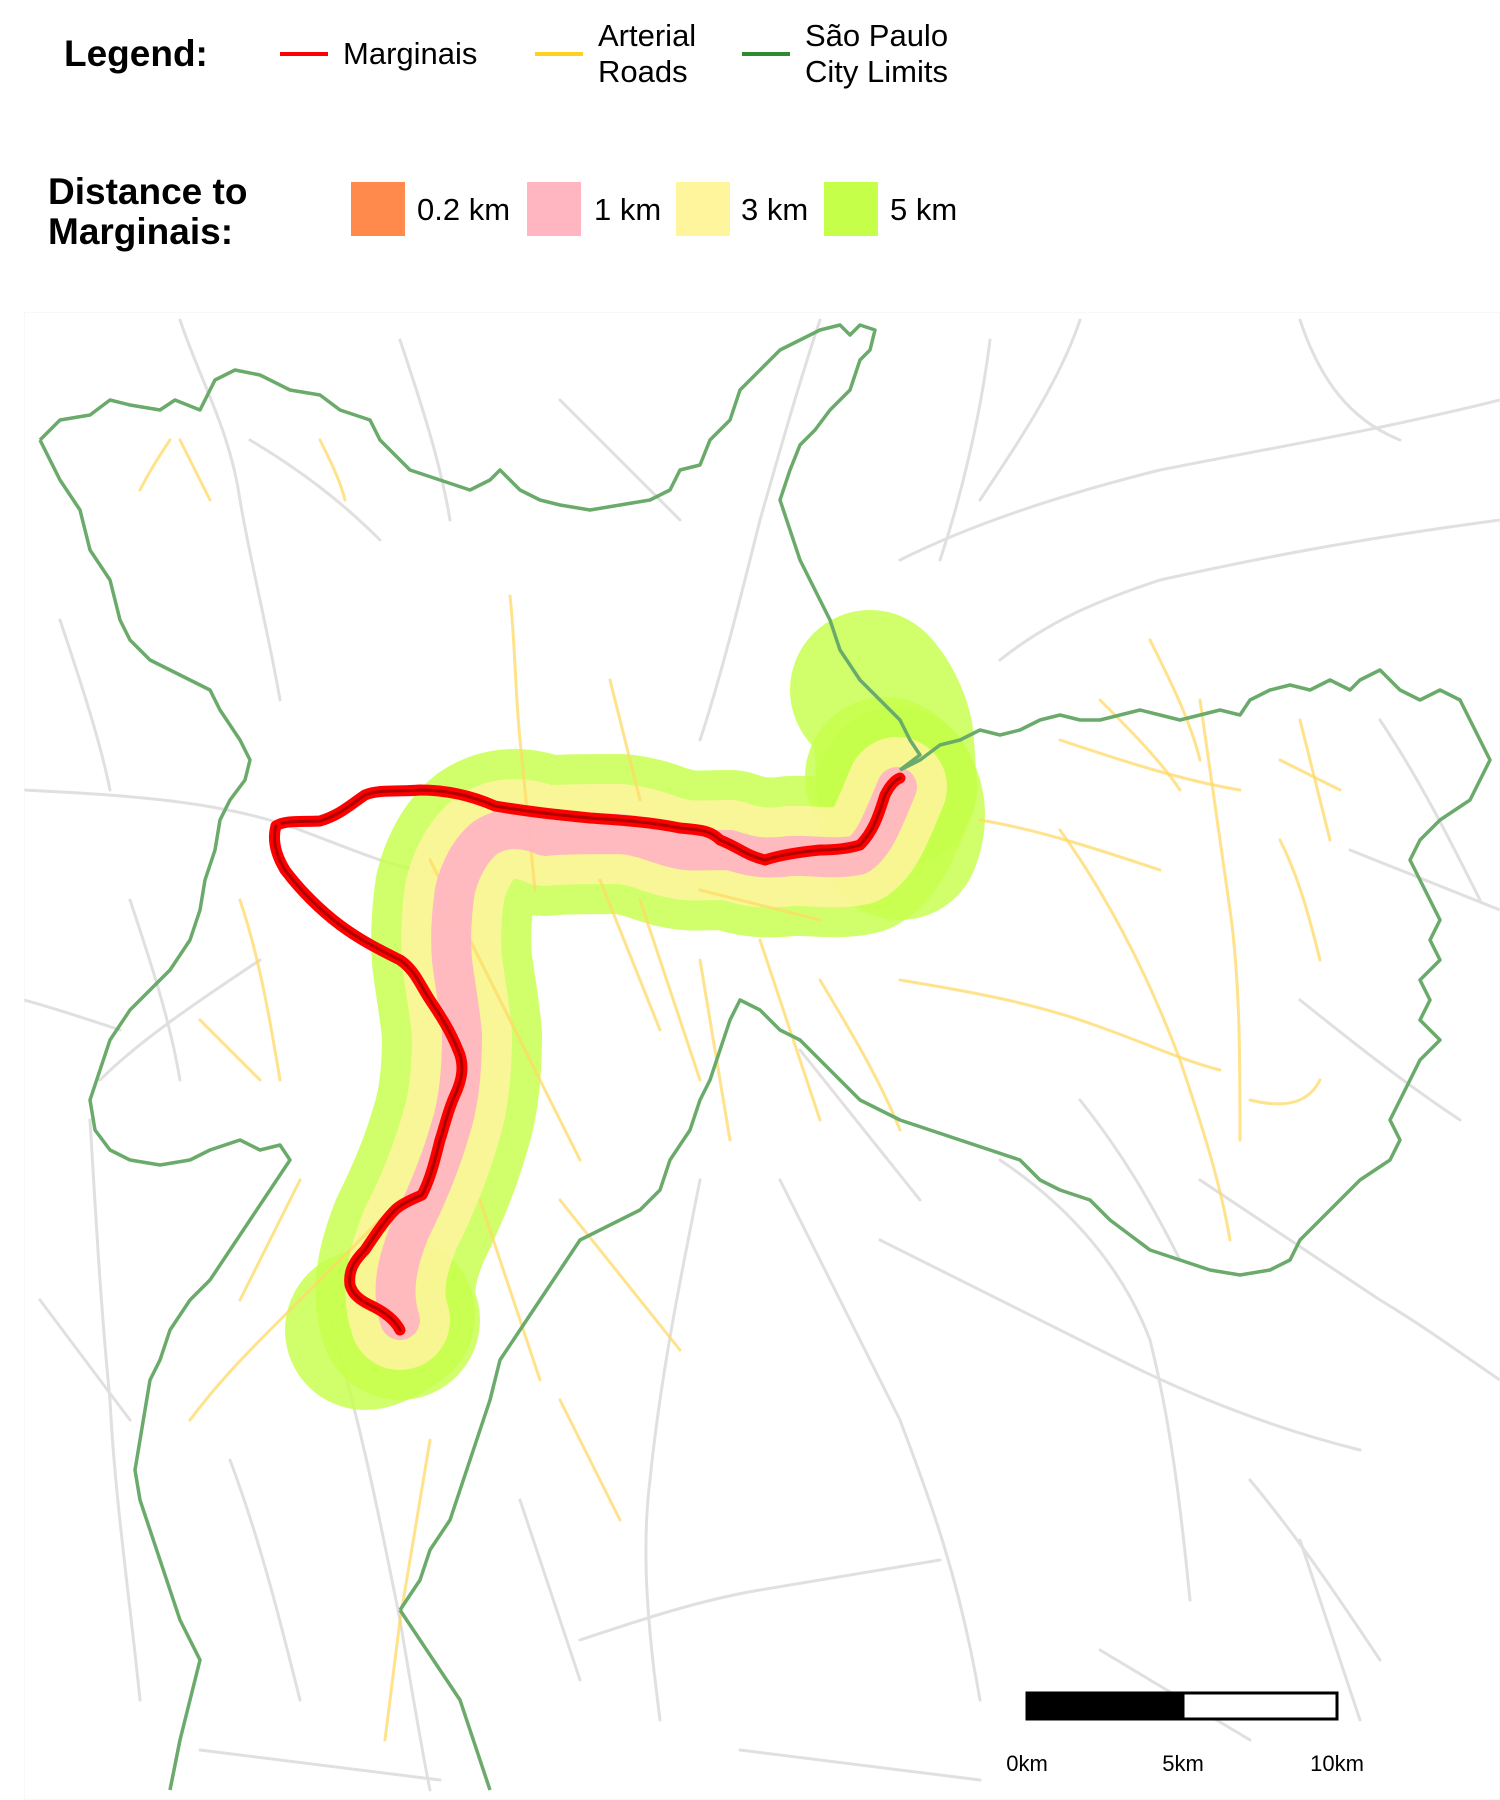  What do you see at coordinates (1027, 1763) in the screenshot?
I see `scale-label-0: 0km` at bounding box center [1027, 1763].